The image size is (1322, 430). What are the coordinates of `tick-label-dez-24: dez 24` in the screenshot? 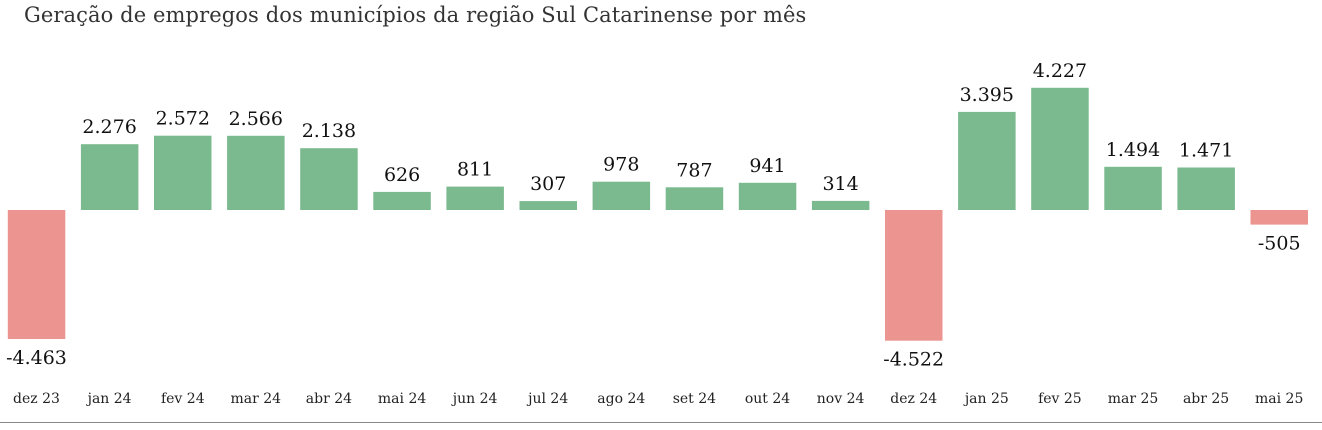 It's located at (913, 399).